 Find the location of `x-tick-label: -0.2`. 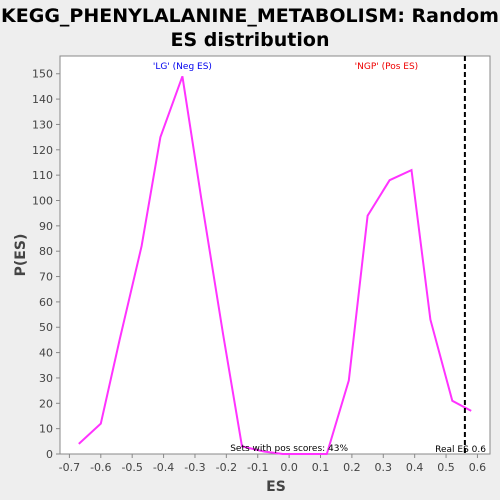

x-tick-label: -0.2 is located at coordinates (226, 467).